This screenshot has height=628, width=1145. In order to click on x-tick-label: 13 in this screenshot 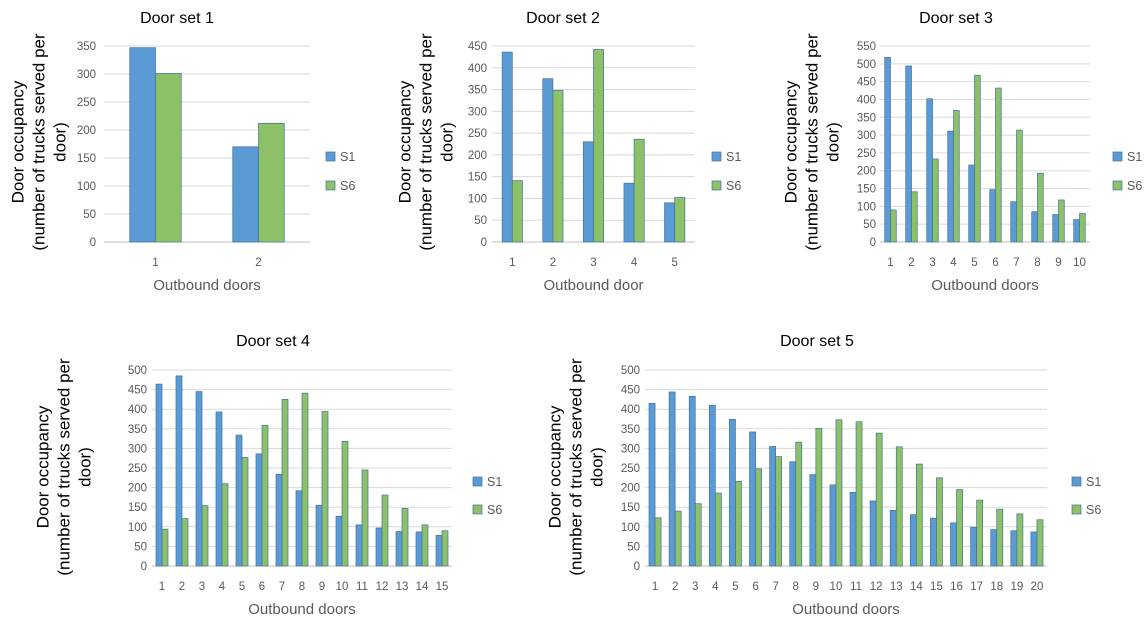, I will do `click(402, 587)`.